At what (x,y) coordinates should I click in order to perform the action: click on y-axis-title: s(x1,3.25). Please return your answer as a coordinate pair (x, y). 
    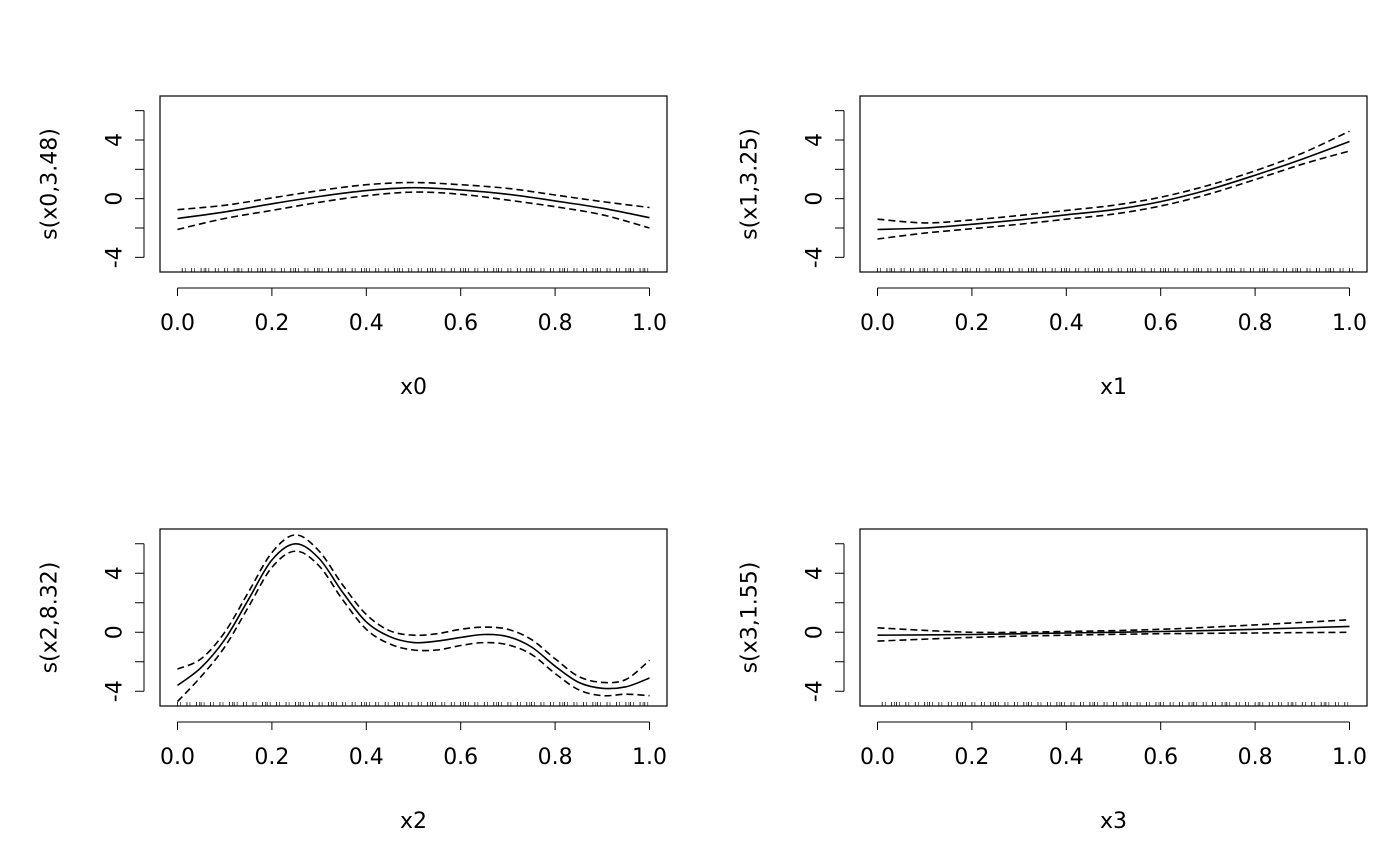
    Looking at the image, I should click on (750, 184).